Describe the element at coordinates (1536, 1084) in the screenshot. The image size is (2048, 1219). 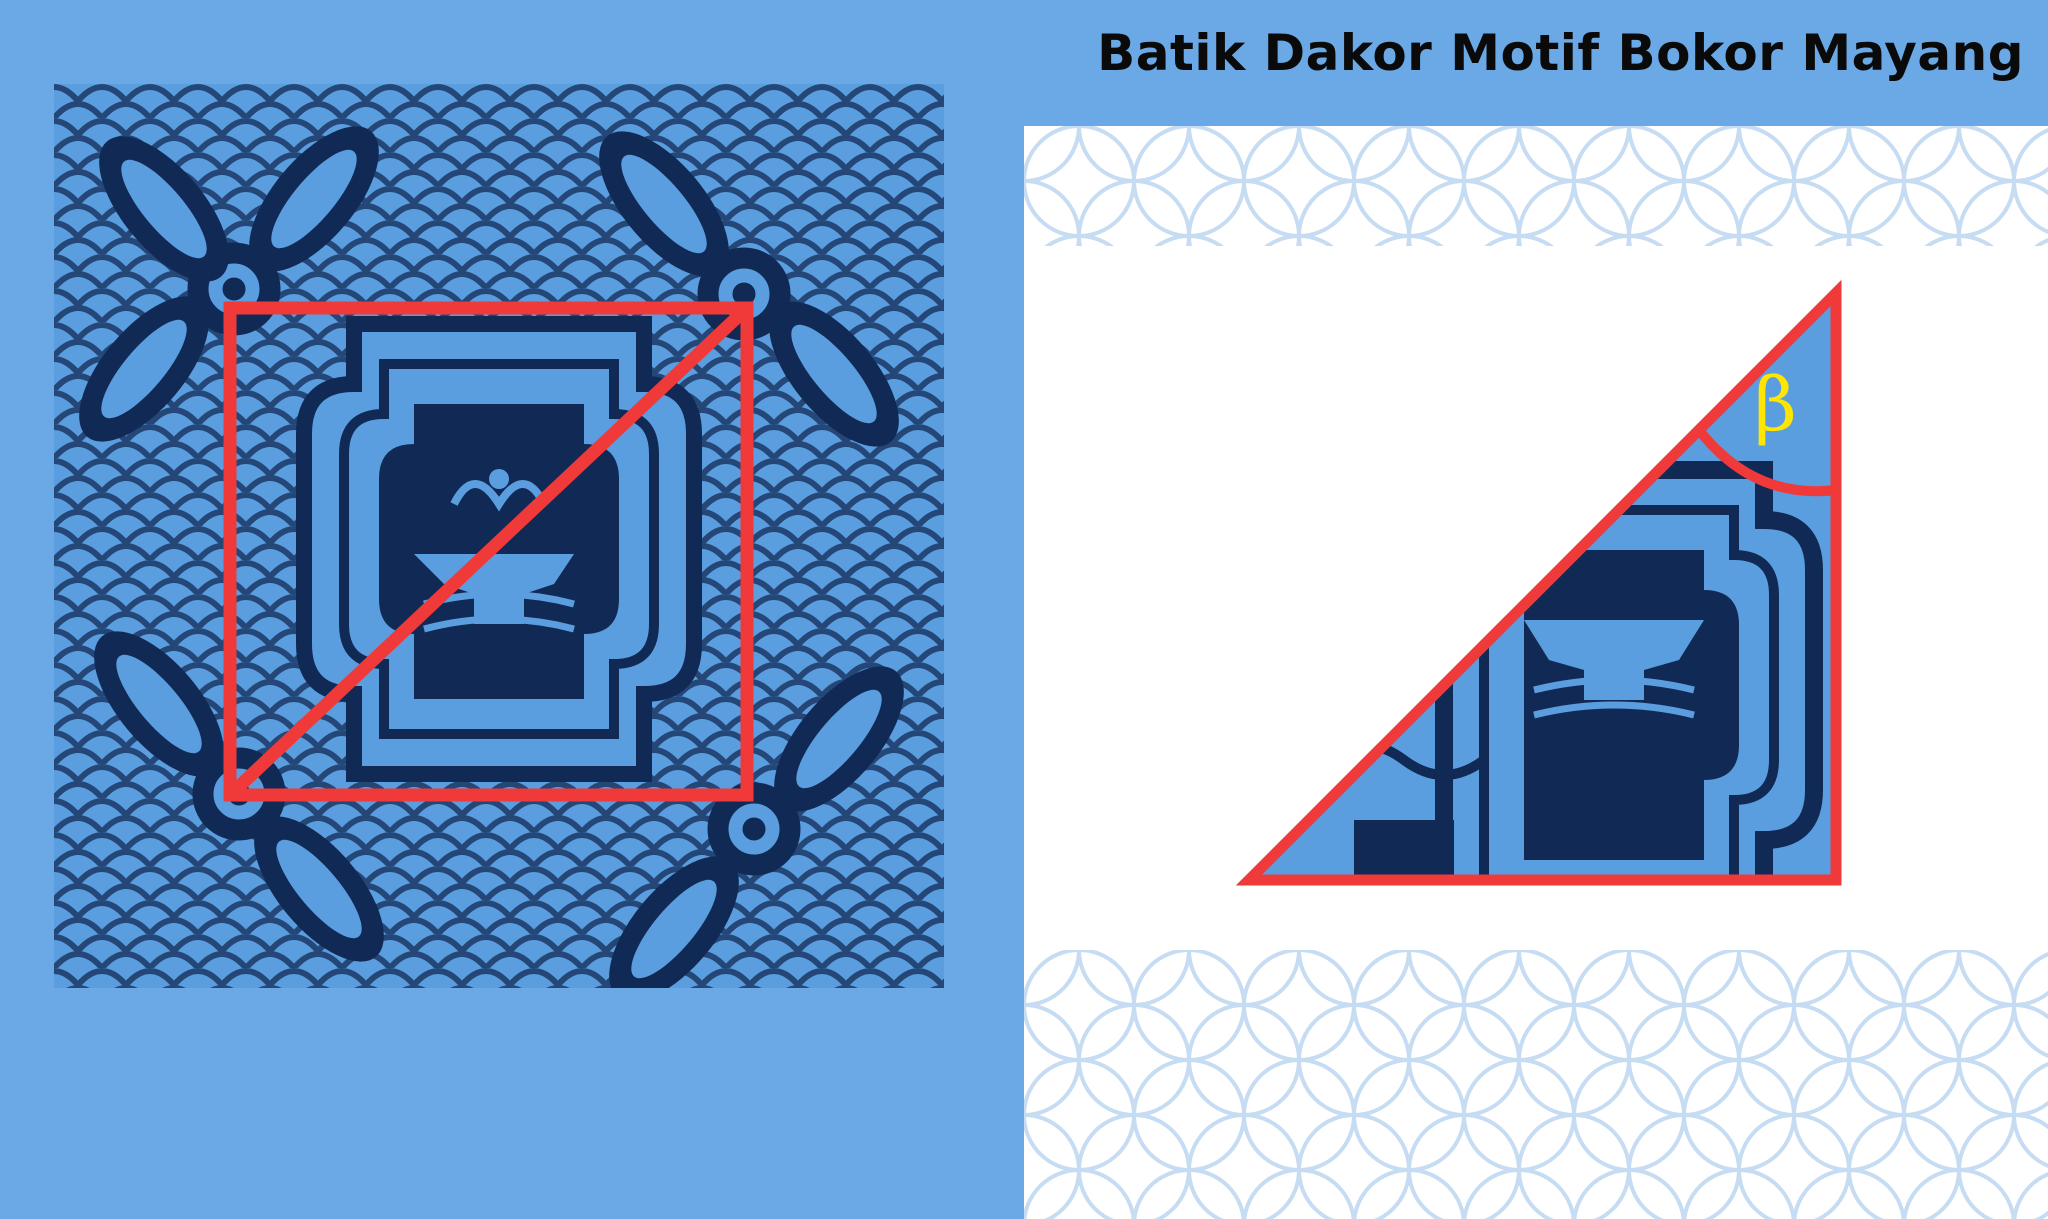
I see `decorative-pattern-bottom` at that location.